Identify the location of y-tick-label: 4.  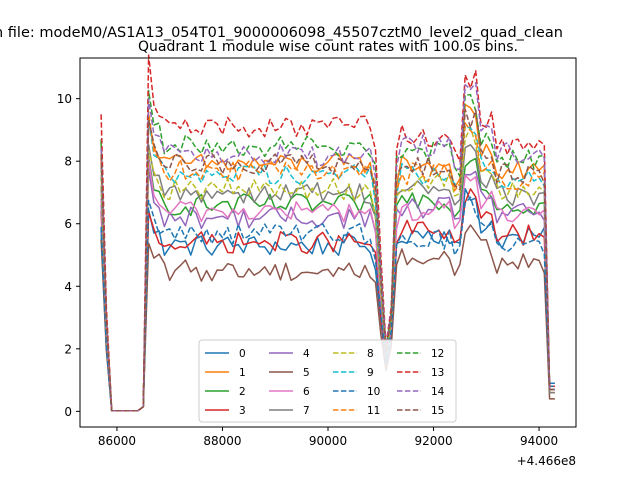
(68, 287).